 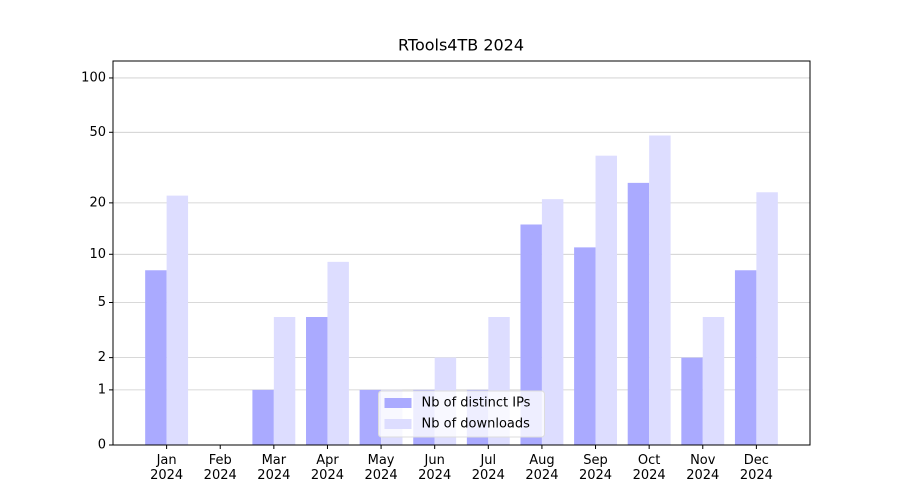 What do you see at coordinates (649, 468) in the screenshot?
I see `x-tick-label: Oct 2024` at bounding box center [649, 468].